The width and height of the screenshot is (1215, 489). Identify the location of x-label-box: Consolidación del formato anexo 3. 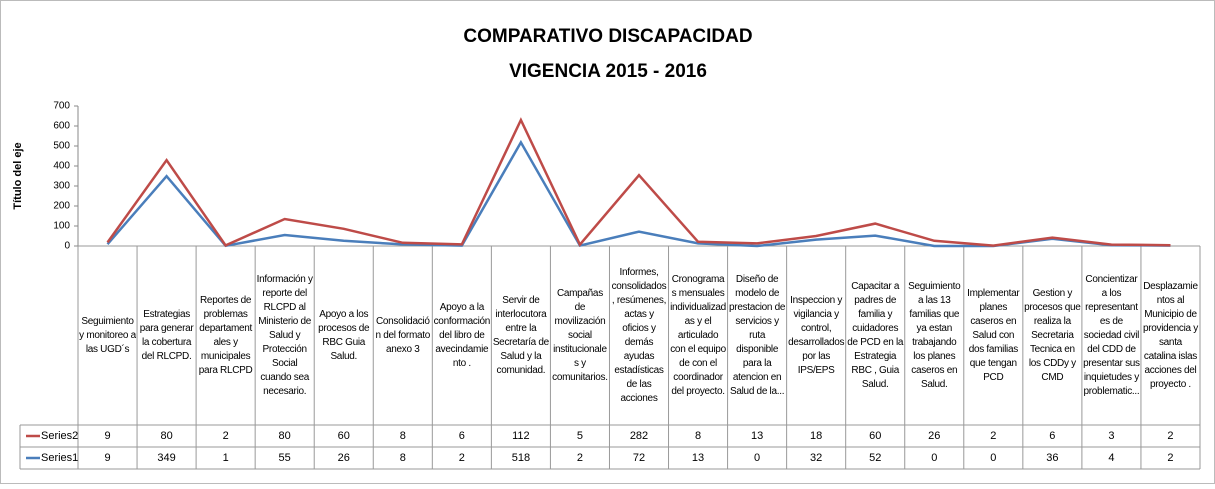
(403, 335).